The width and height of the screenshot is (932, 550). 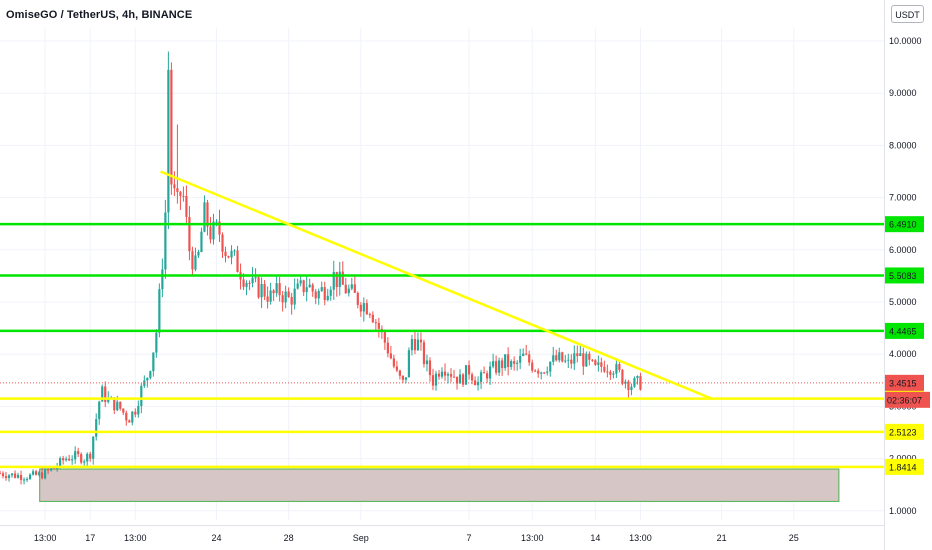 What do you see at coordinates (903, 354) in the screenshot?
I see `y-tick-label: 4.0000` at bounding box center [903, 354].